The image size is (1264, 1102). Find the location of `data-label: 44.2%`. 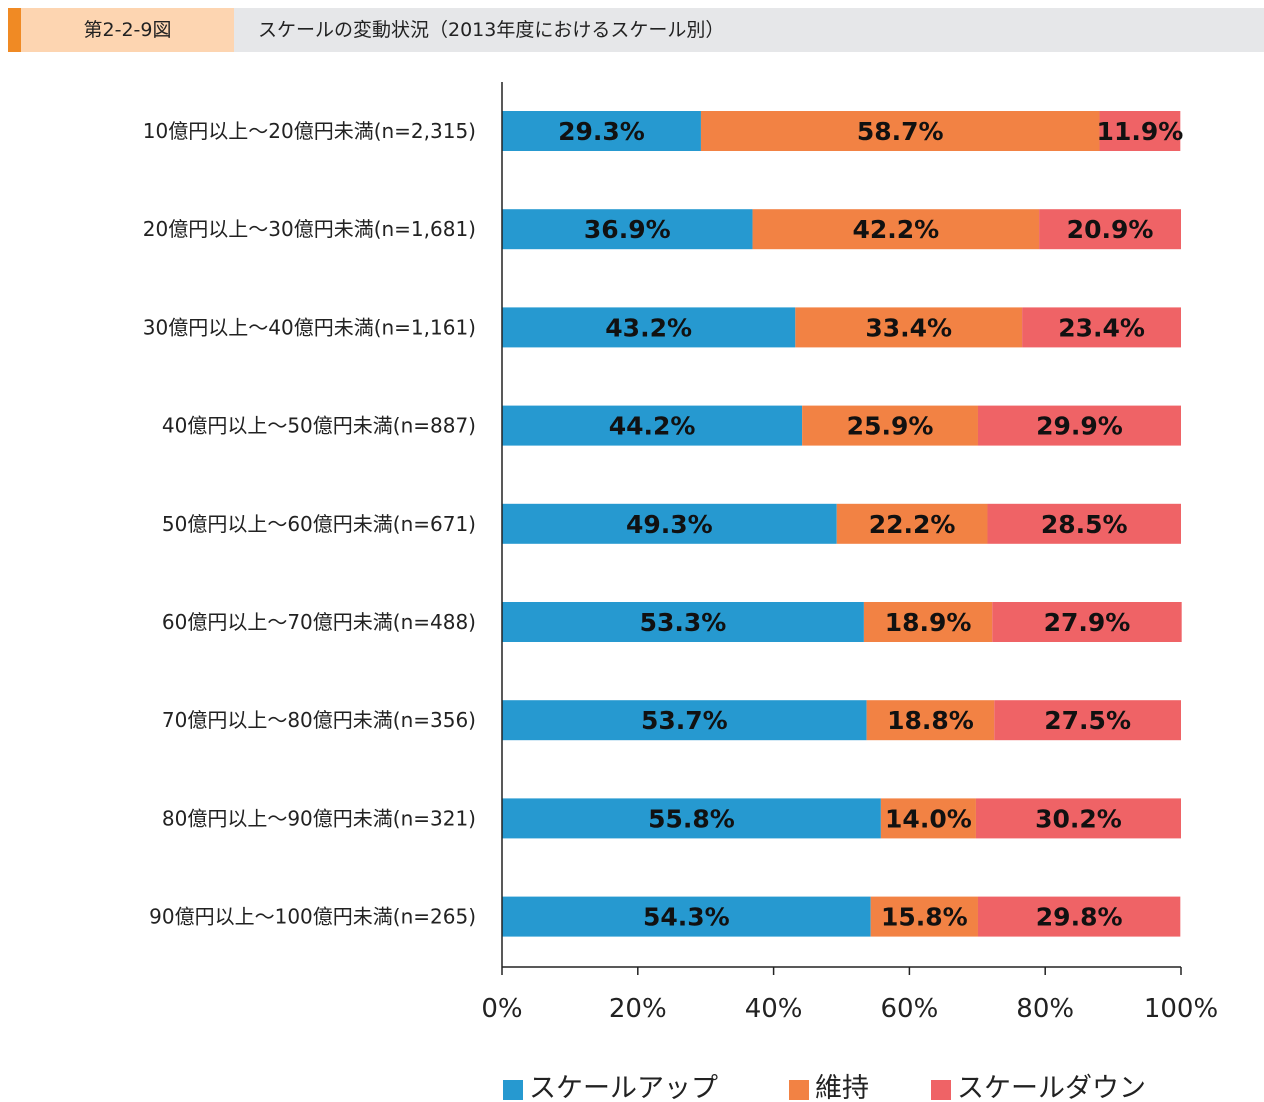

data-label: 44.2% is located at coordinates (652, 426).